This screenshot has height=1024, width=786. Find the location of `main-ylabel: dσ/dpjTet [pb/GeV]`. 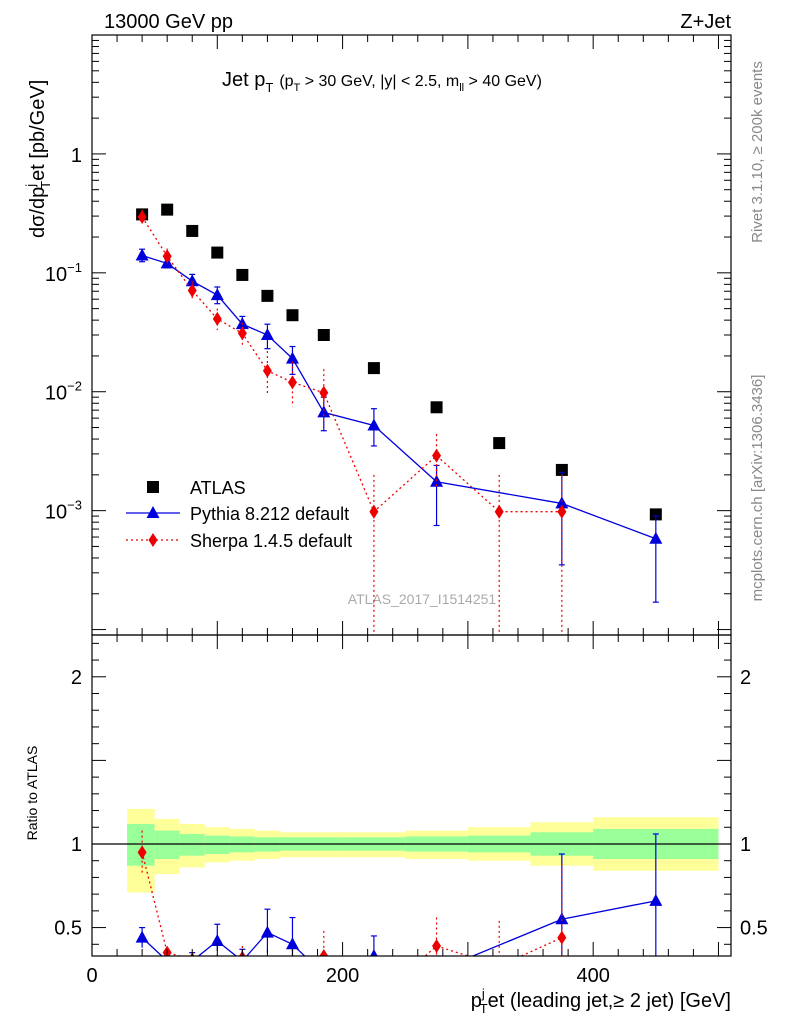

main-ylabel: dσ/dpjTet [pb/GeV] is located at coordinates (38, 159).